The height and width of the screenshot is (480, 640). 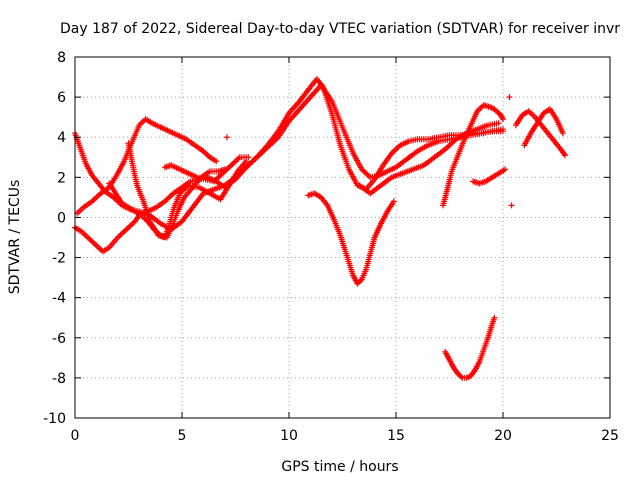 I want to click on y-tick-label: 0, so click(x=61, y=218).